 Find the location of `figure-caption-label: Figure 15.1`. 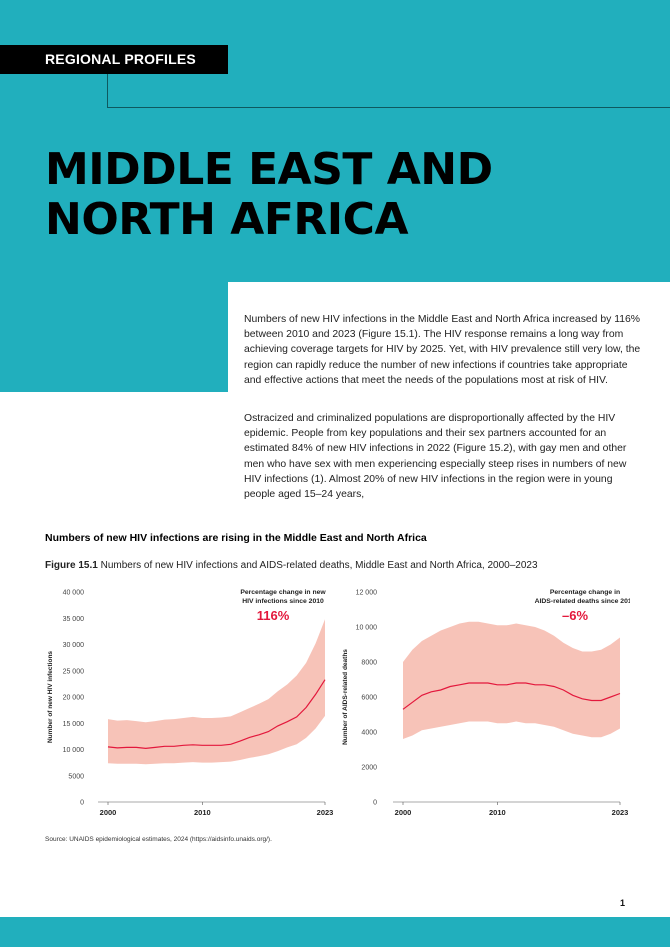

figure-caption-label: Figure 15.1 is located at coordinates (71, 565).